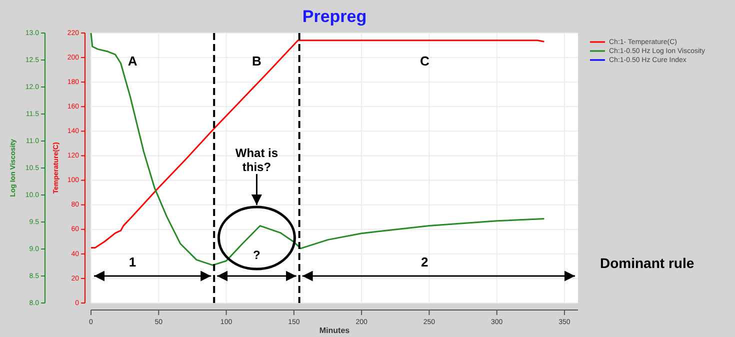 This screenshot has height=337, width=735. What do you see at coordinates (257, 60) in the screenshot?
I see `annotation: B` at bounding box center [257, 60].